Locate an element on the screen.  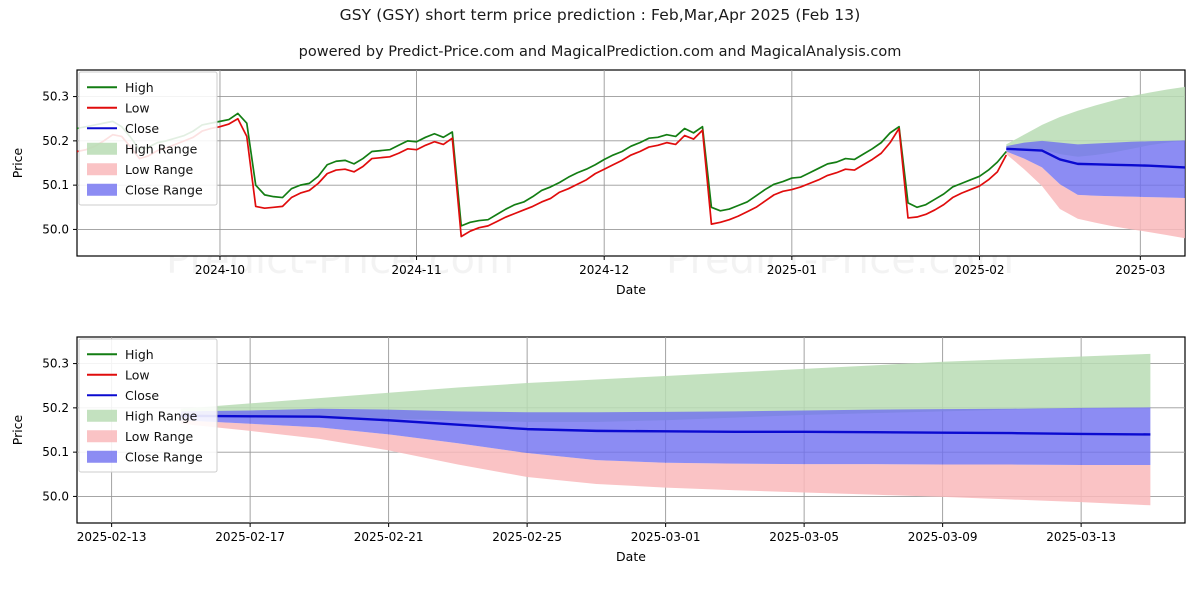
x-tick-label: 2025-02-21 is located at coordinates (389, 537).